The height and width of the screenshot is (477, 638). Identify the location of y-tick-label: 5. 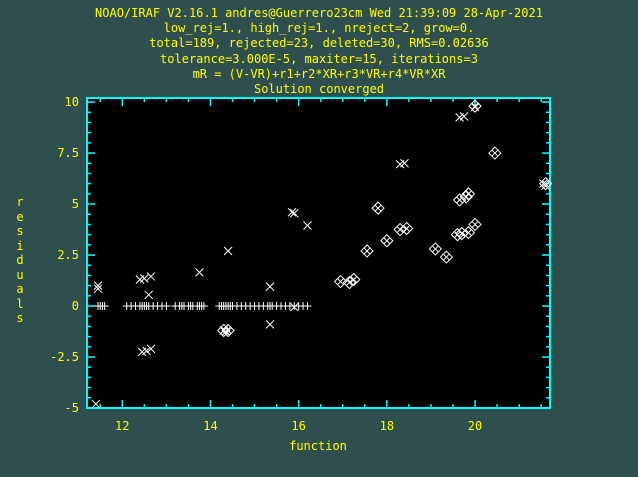
(75, 204).